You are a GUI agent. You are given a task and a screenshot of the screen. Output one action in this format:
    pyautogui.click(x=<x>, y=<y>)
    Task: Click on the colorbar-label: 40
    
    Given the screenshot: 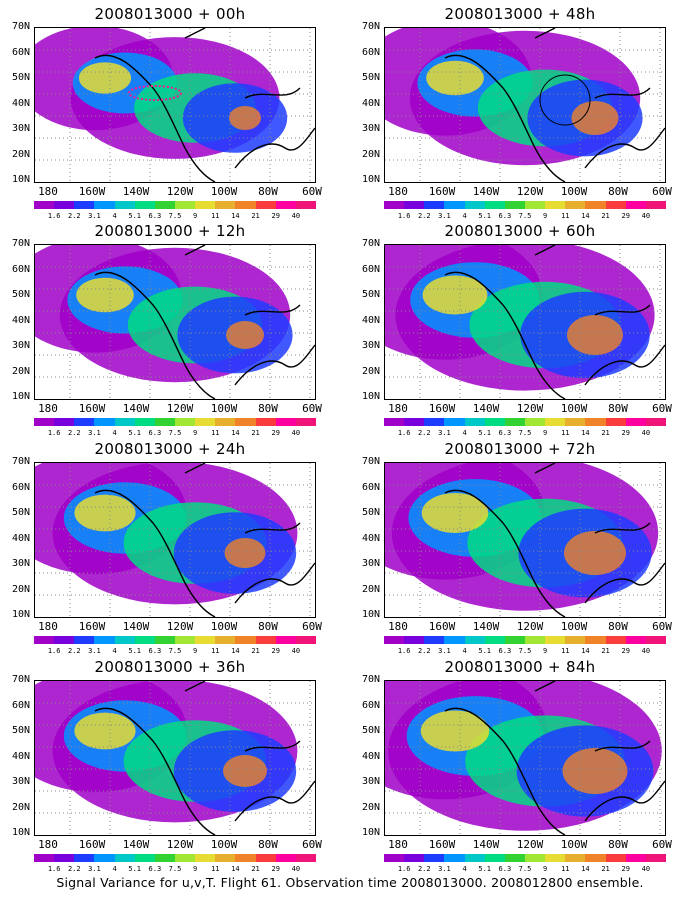 What is the action you would take?
    pyautogui.click(x=296, y=651)
    